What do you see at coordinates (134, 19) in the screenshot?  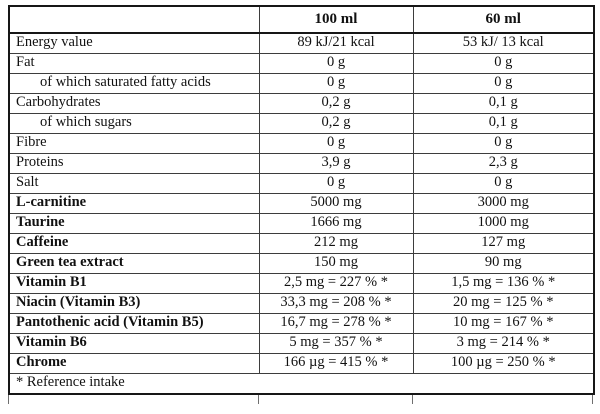 I see `header-cell-blank` at bounding box center [134, 19].